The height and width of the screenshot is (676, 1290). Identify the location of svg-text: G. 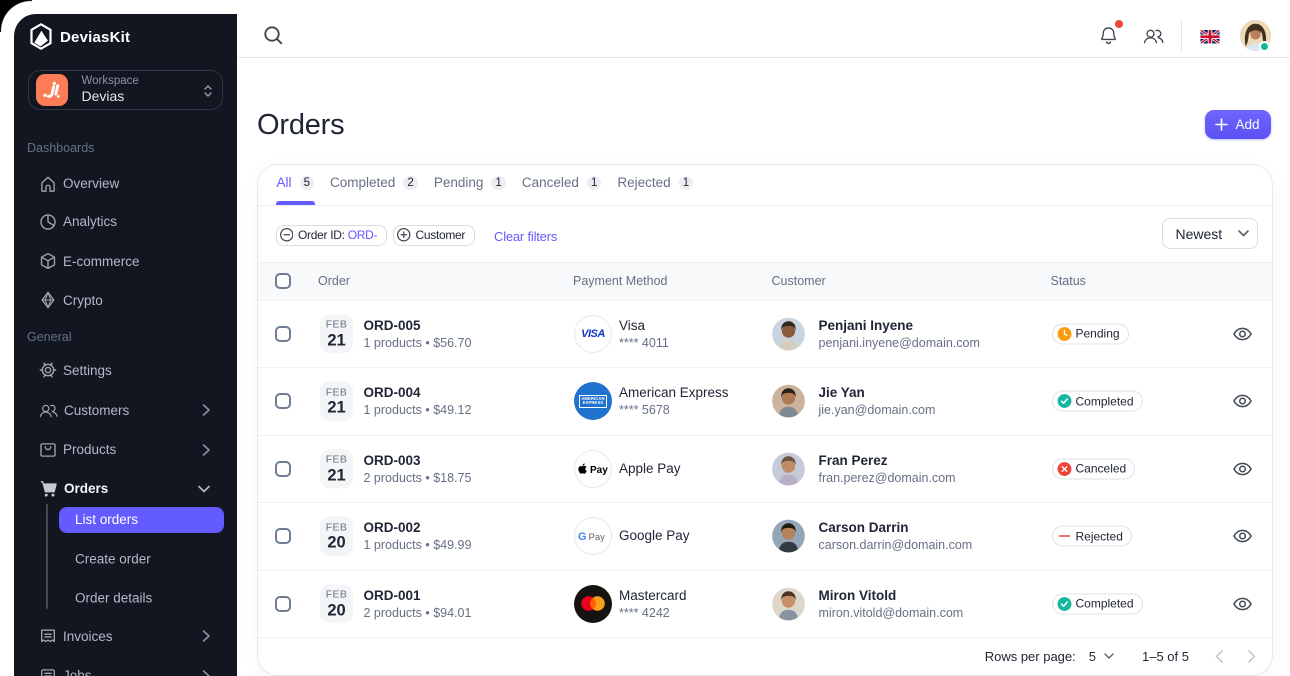
(582, 536).